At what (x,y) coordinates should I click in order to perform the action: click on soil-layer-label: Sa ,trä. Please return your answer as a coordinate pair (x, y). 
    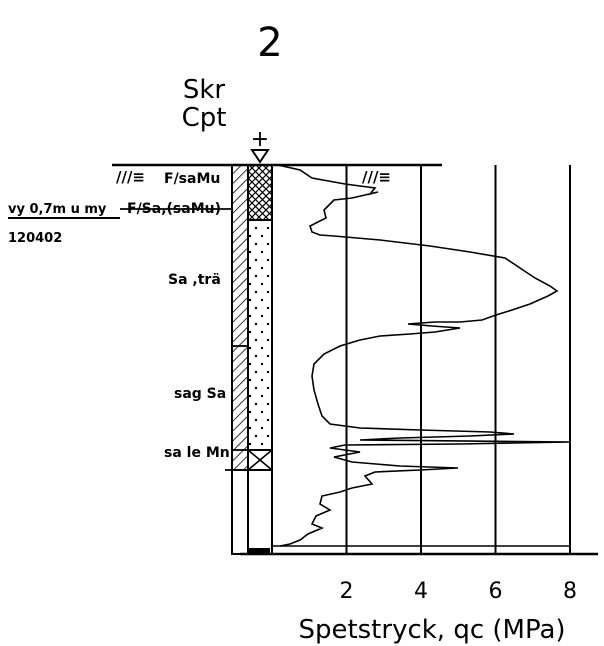
    Looking at the image, I should click on (194, 280).